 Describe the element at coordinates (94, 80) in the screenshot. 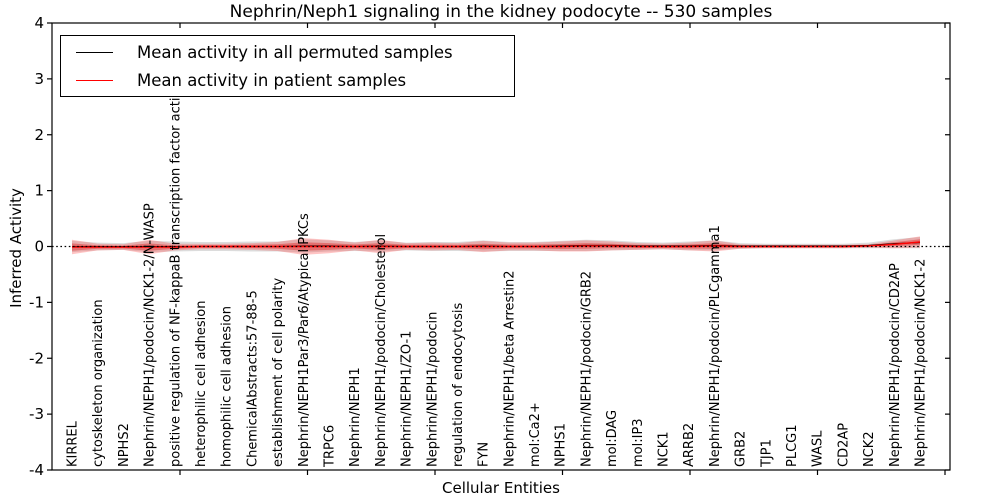

I see `patient-line-swatch` at that location.